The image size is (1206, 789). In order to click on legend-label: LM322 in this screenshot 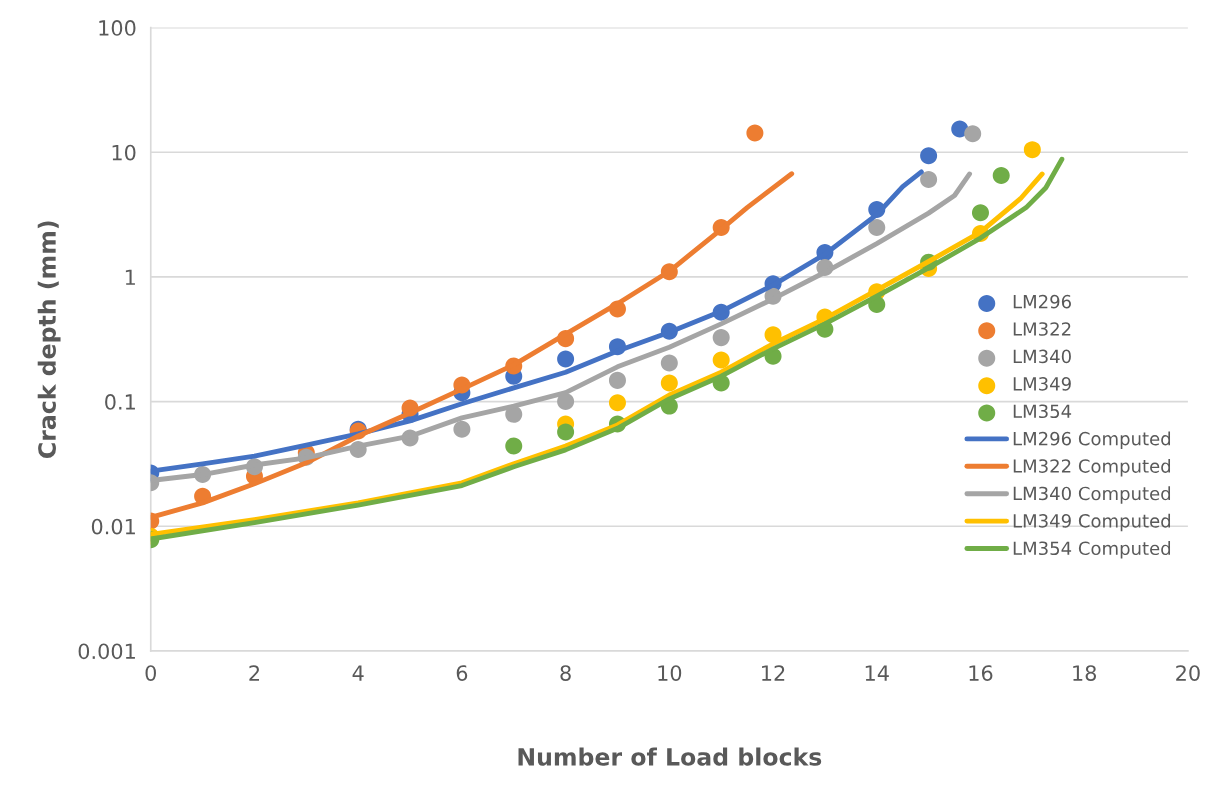, I will do `click(1042, 329)`.